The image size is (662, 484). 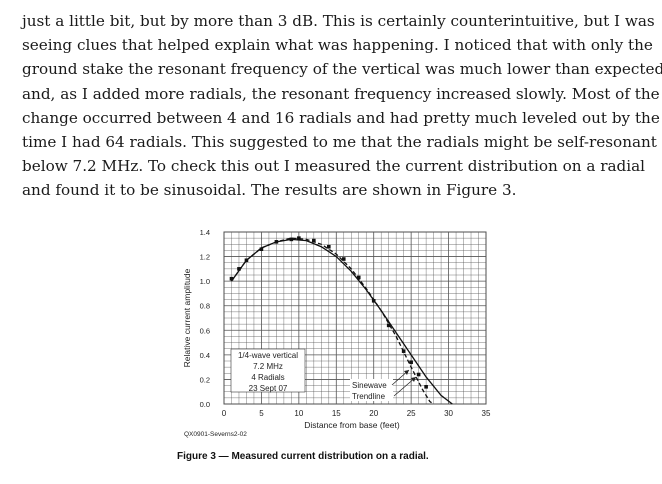 I want to click on y-tick-label: 0.8, so click(x=205, y=306).